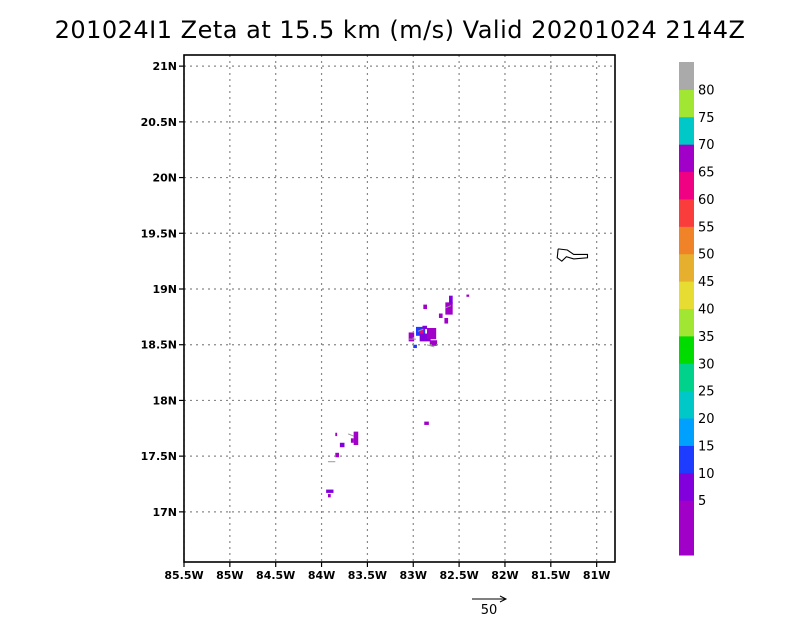  I want to click on colorbar-label: 25, so click(706, 392).